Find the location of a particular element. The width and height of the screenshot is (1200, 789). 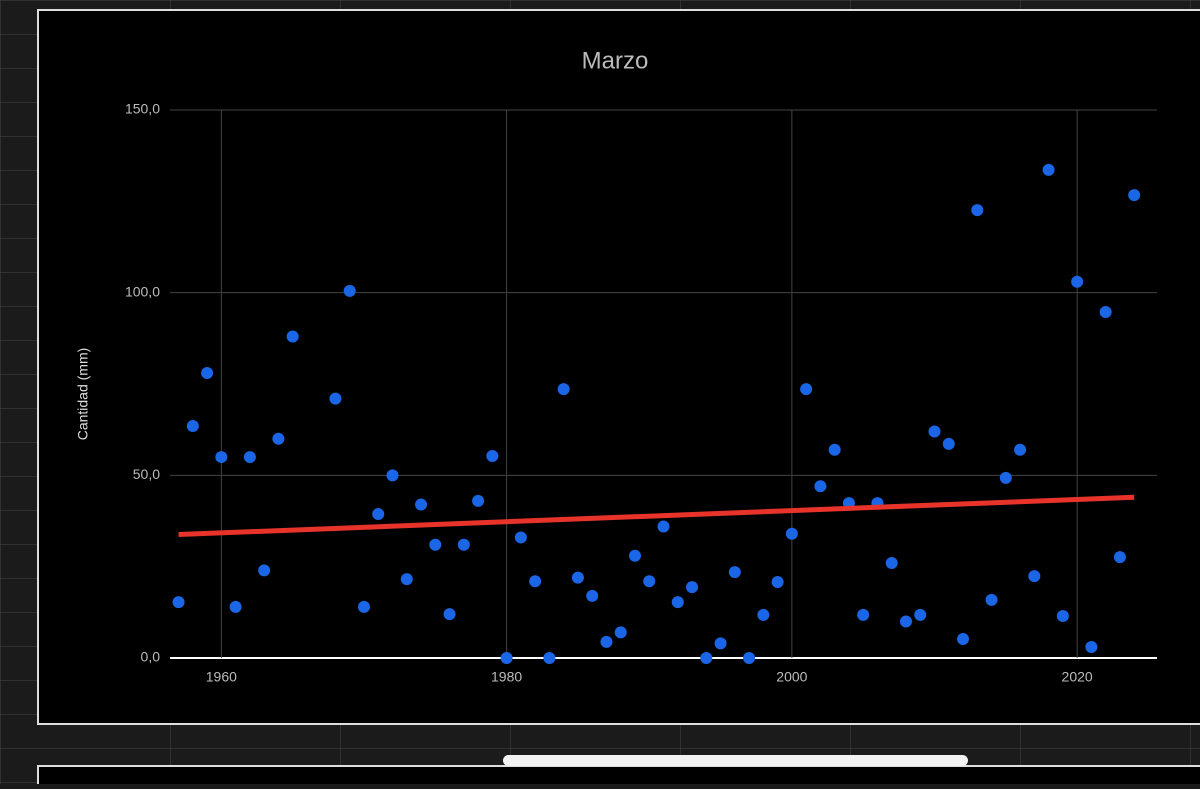

x-tick-label: 2020 is located at coordinates (1077, 677).